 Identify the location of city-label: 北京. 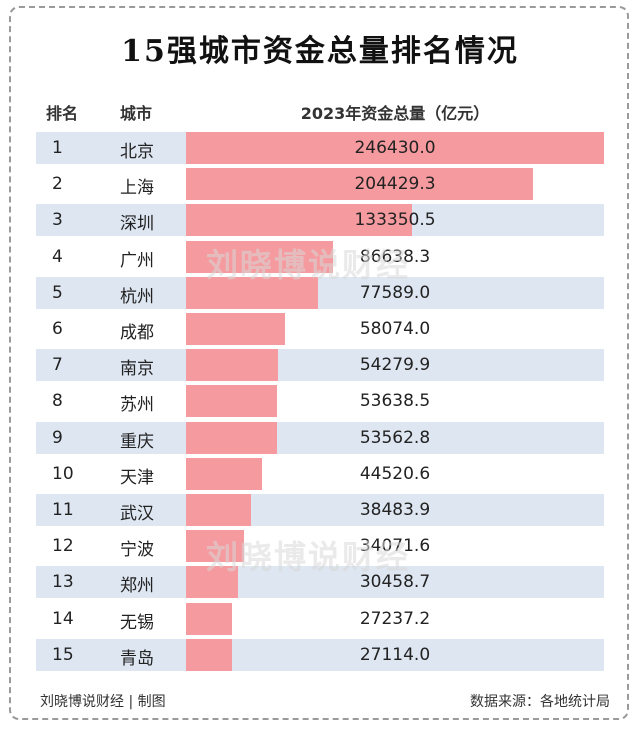
(137, 152).